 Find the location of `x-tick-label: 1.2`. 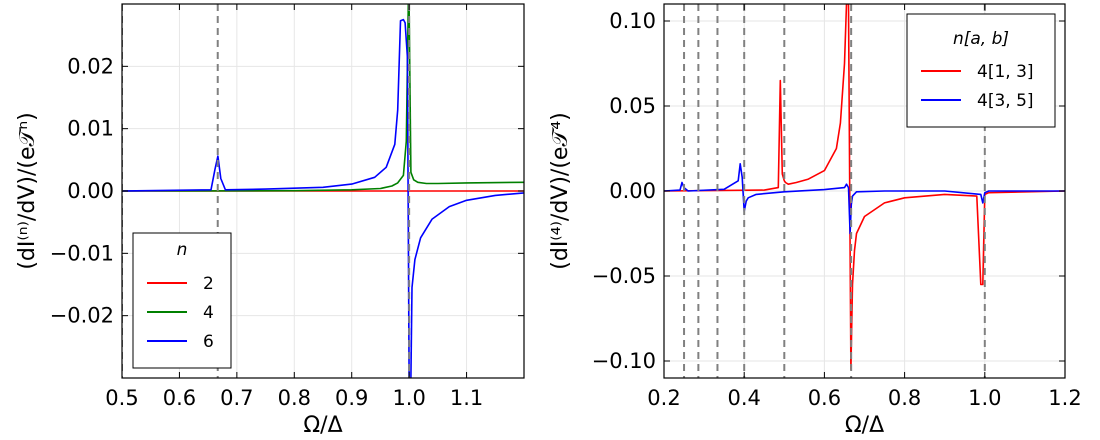

x-tick-label: 1.2 is located at coordinates (1064, 398).